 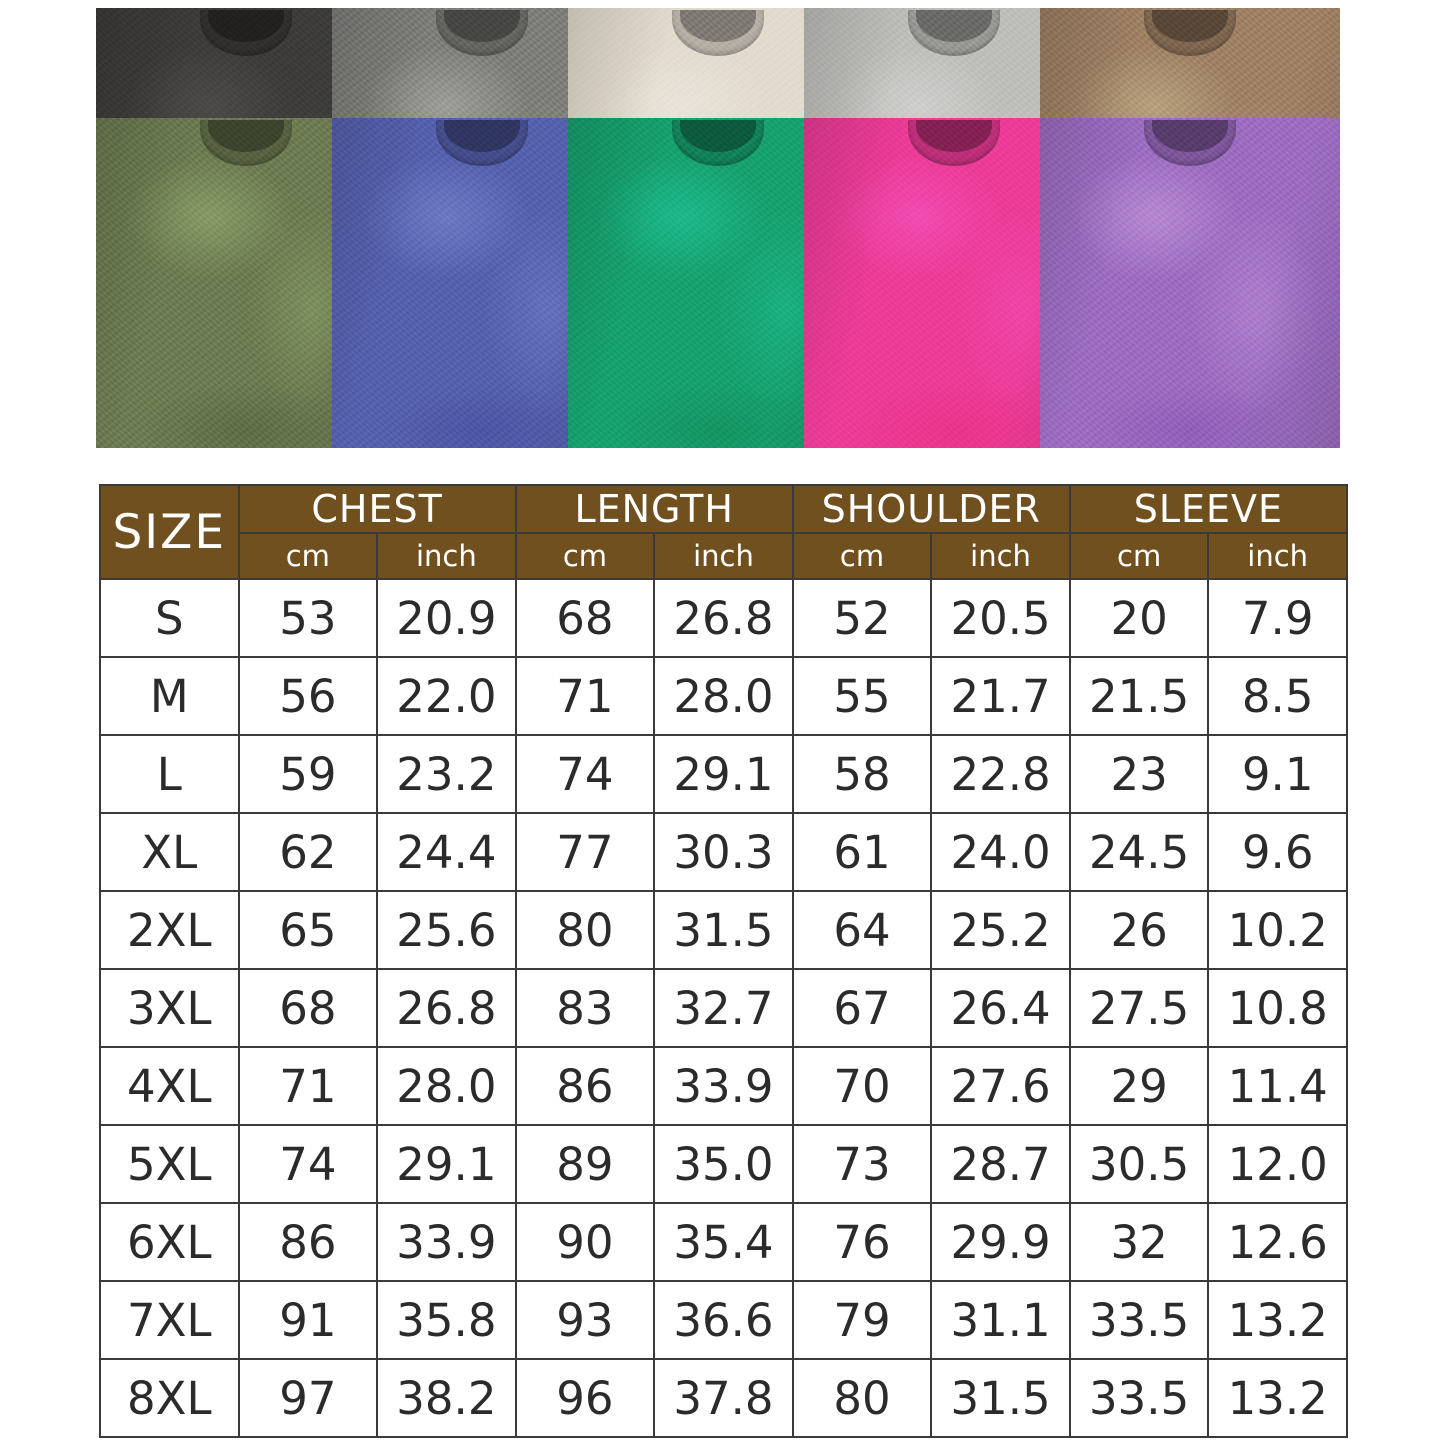 What do you see at coordinates (169, 1008) in the screenshot?
I see `size-label-3XL: 3XL` at bounding box center [169, 1008].